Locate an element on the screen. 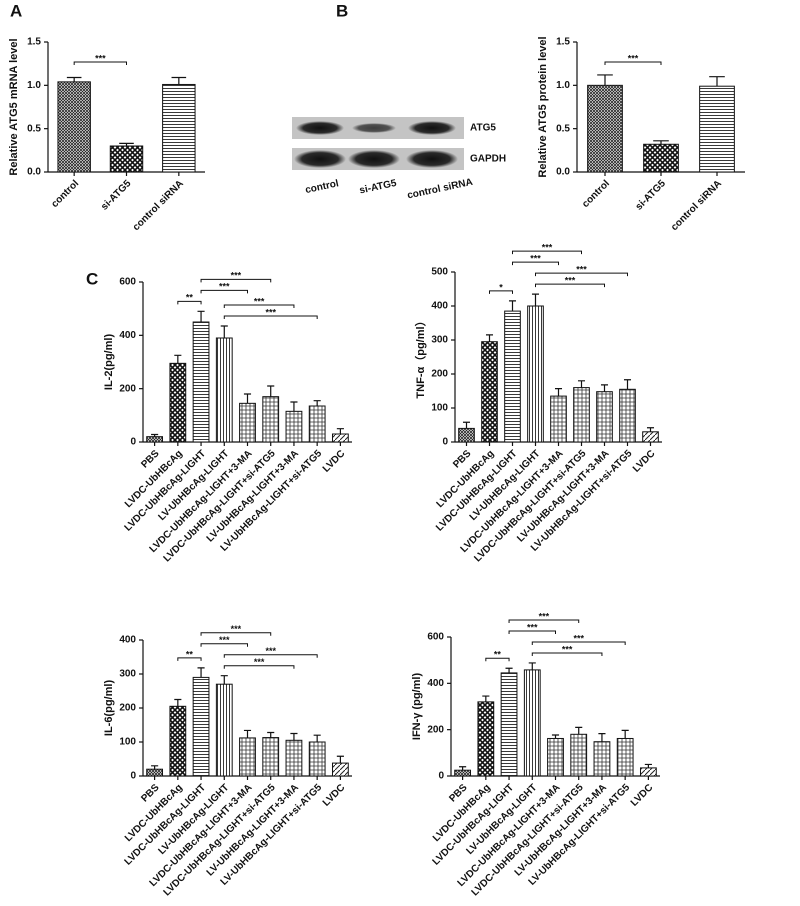 Image resolution: width=800 pixels, height=906 pixels. significance-label: * is located at coordinates (501, 287).